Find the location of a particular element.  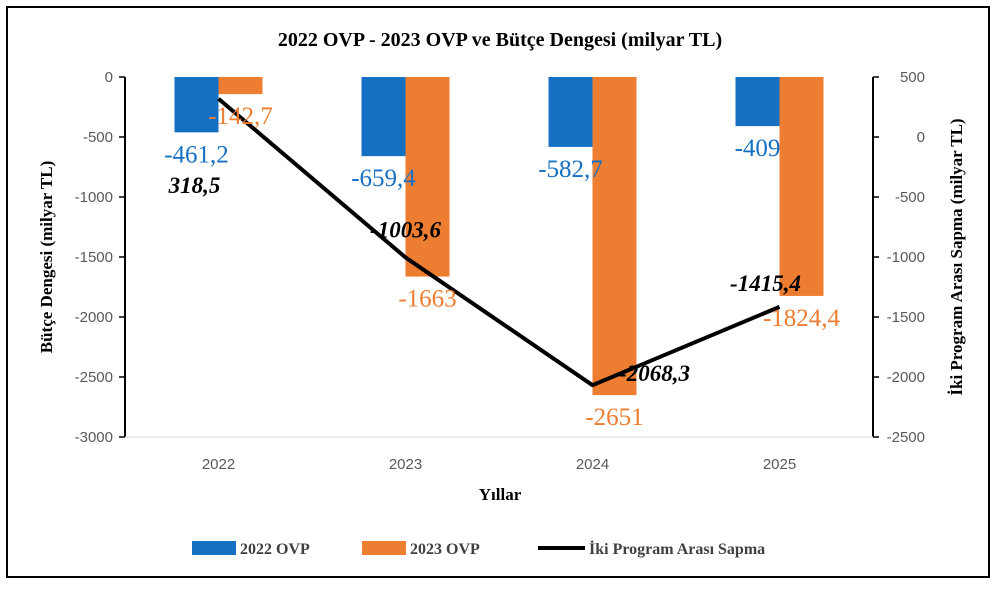

legend-label-deviation: İki Program Arası Sapma is located at coordinates (677, 548).